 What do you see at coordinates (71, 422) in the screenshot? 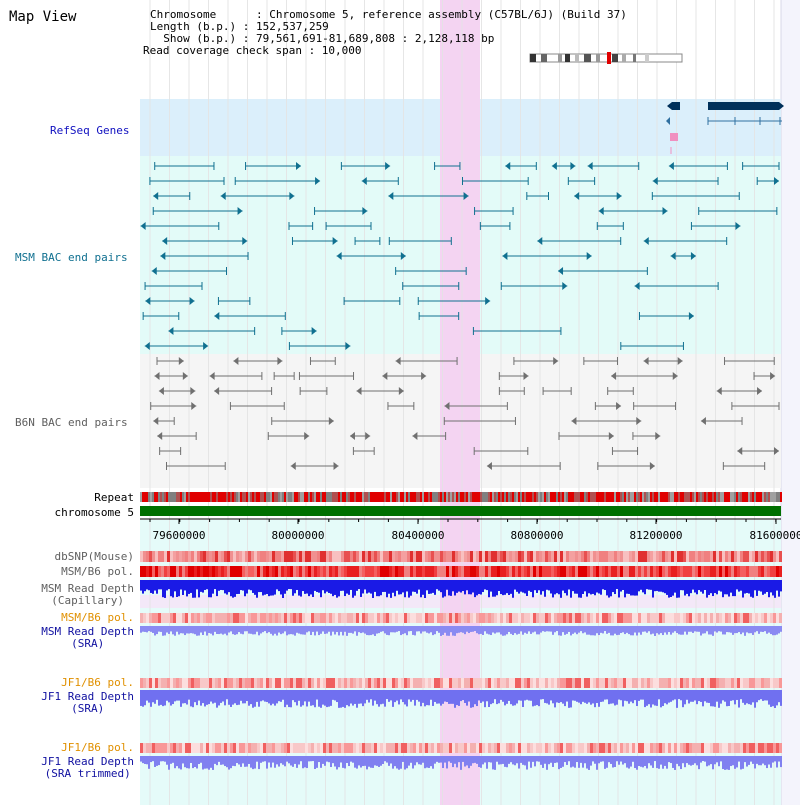
I see `track-label-b6n-bac: B6N BAC end pairs` at bounding box center [71, 422].